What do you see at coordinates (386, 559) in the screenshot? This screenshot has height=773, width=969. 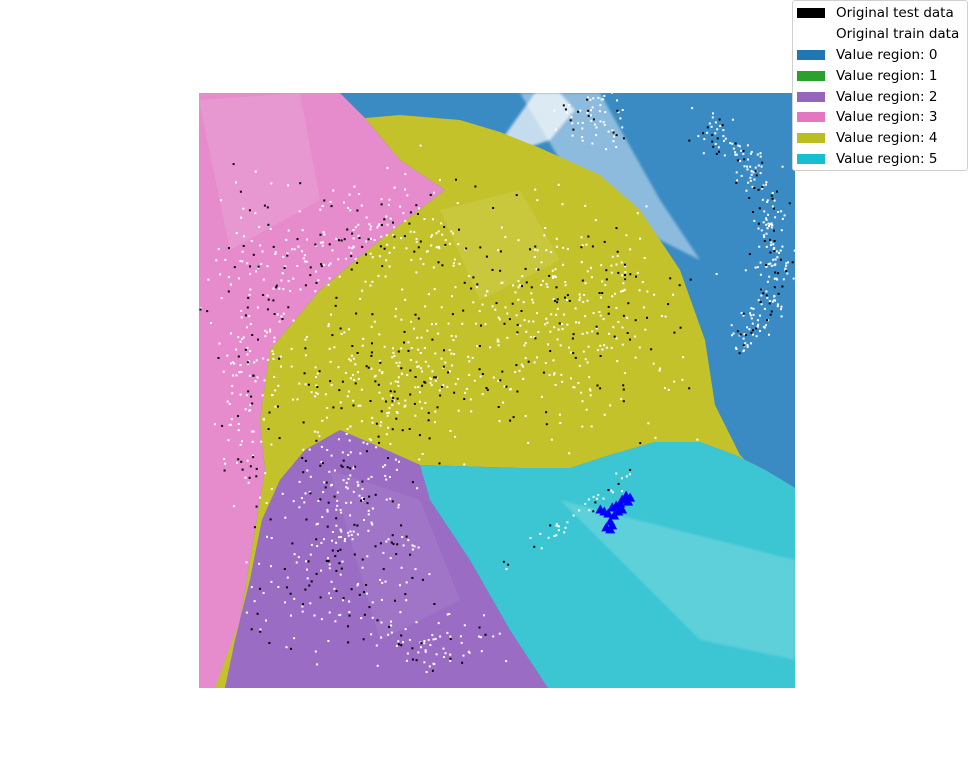 I see `region-2-area` at bounding box center [386, 559].